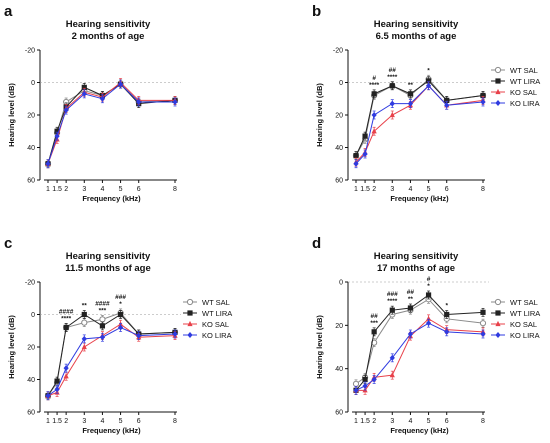 The image size is (550, 443). What do you see at coordinates (524, 302) in the screenshot?
I see `legend-label: WT SAL` at bounding box center [524, 302].